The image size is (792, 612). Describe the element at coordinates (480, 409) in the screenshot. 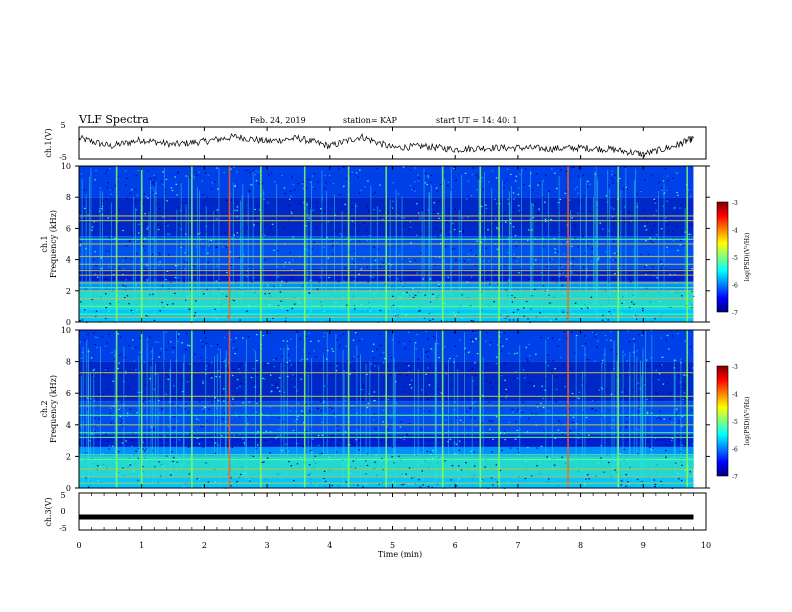

I see `spec-spike` at that location.